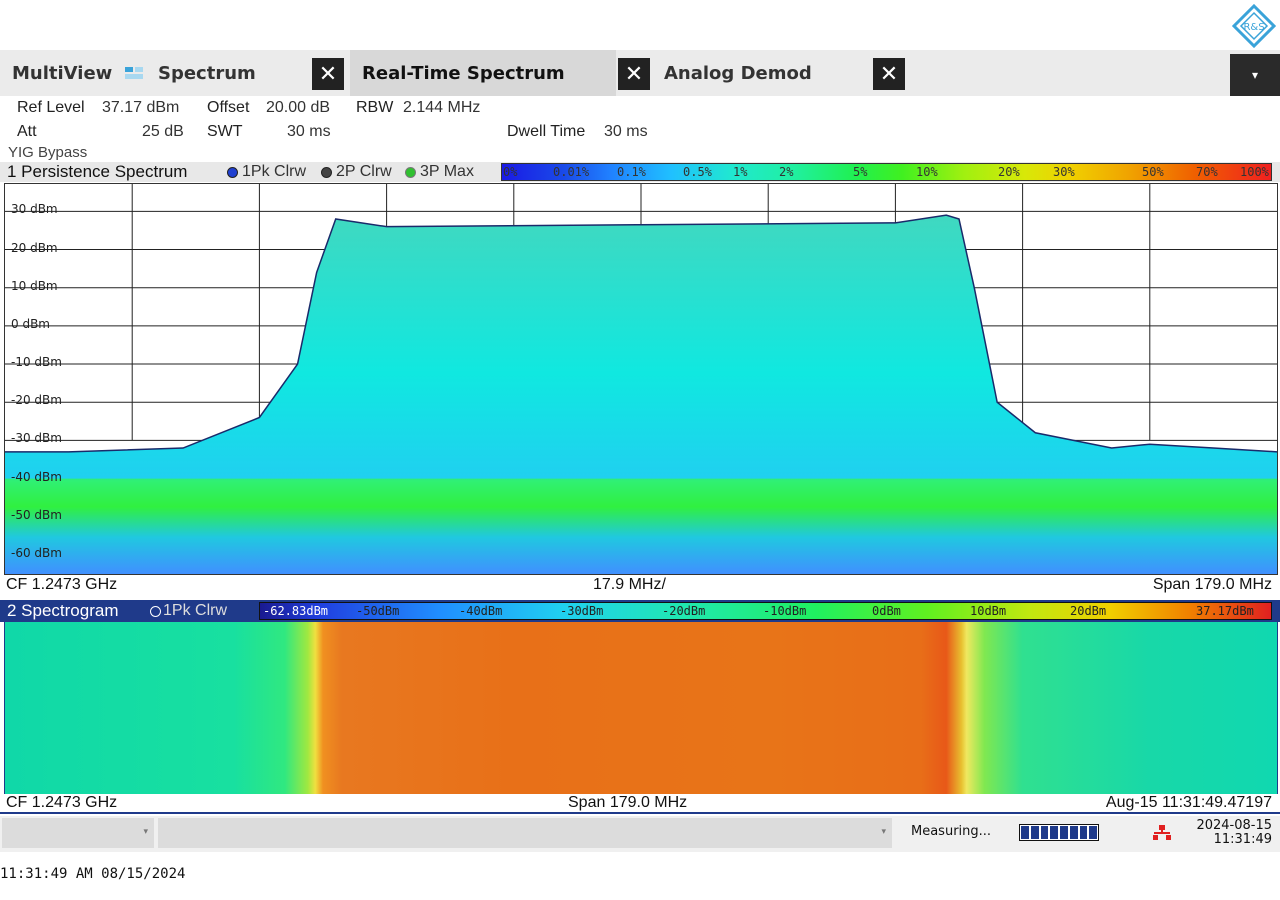 Image resolution: width=1280 pixels, height=900 pixels. I want to click on persistence-scale-label: 10%, so click(927, 172).